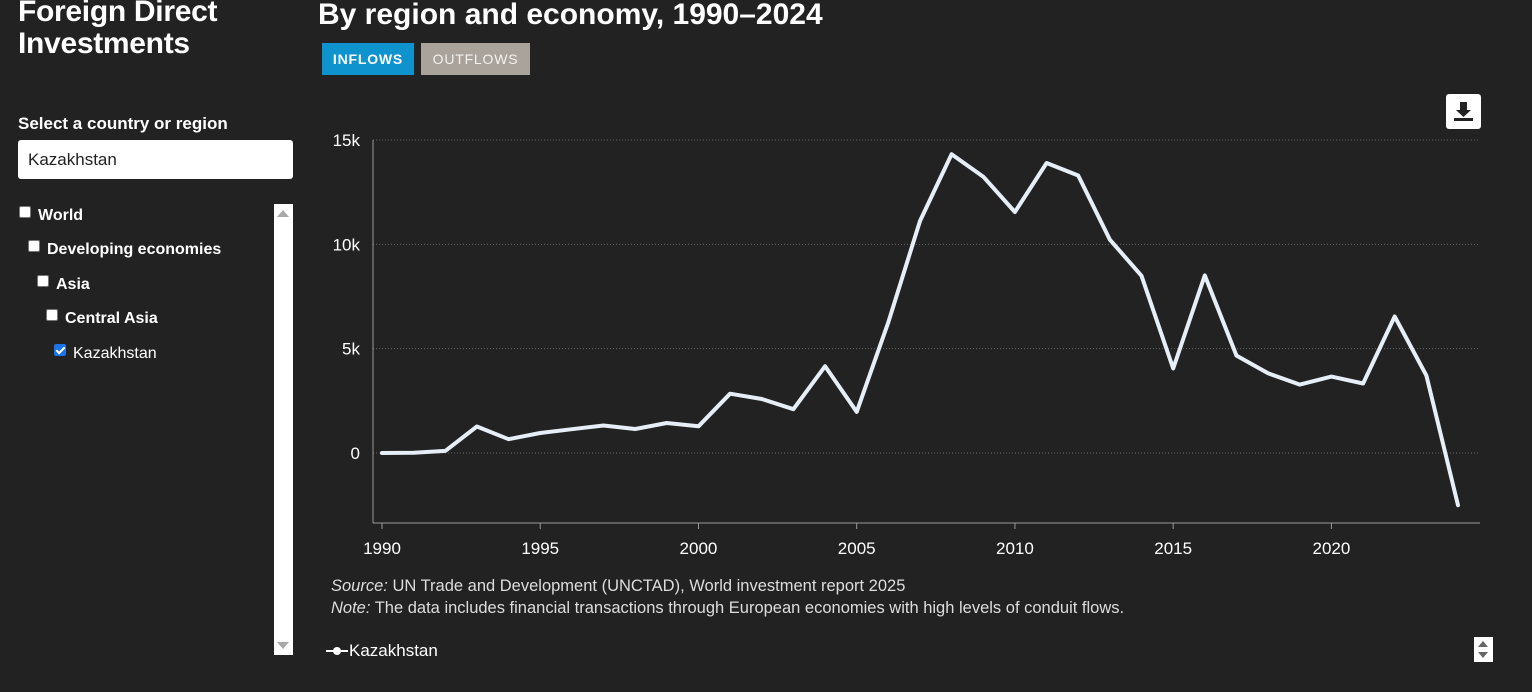  What do you see at coordinates (393, 650) in the screenshot?
I see `legend-label: Kazakhstan` at bounding box center [393, 650].